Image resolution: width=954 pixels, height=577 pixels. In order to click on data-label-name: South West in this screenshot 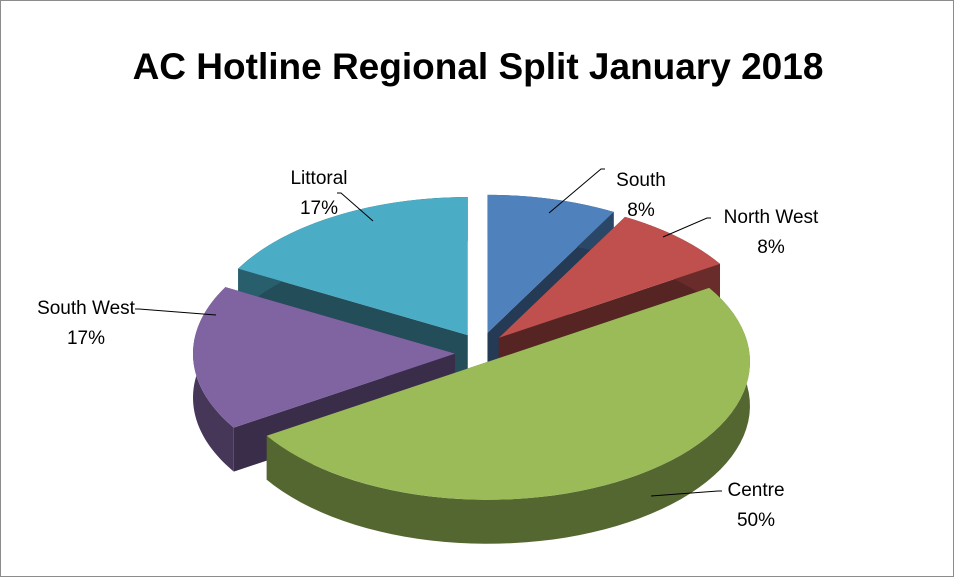, I will do `click(86, 308)`.